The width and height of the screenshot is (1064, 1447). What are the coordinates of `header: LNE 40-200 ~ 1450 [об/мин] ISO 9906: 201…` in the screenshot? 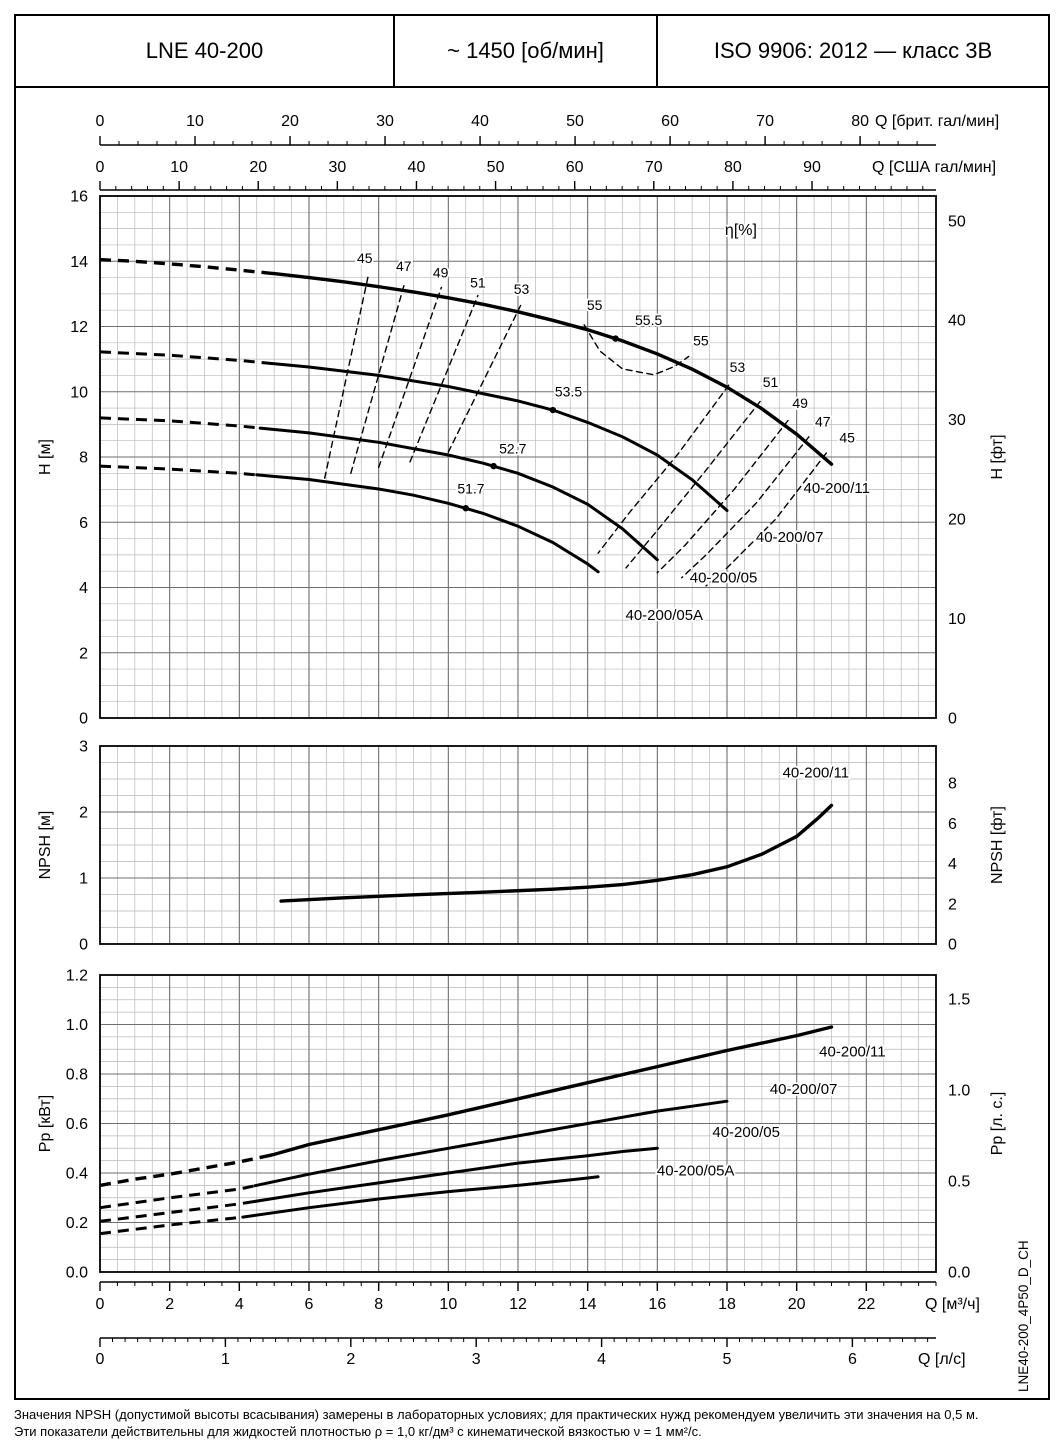 It's located at (532, 52).